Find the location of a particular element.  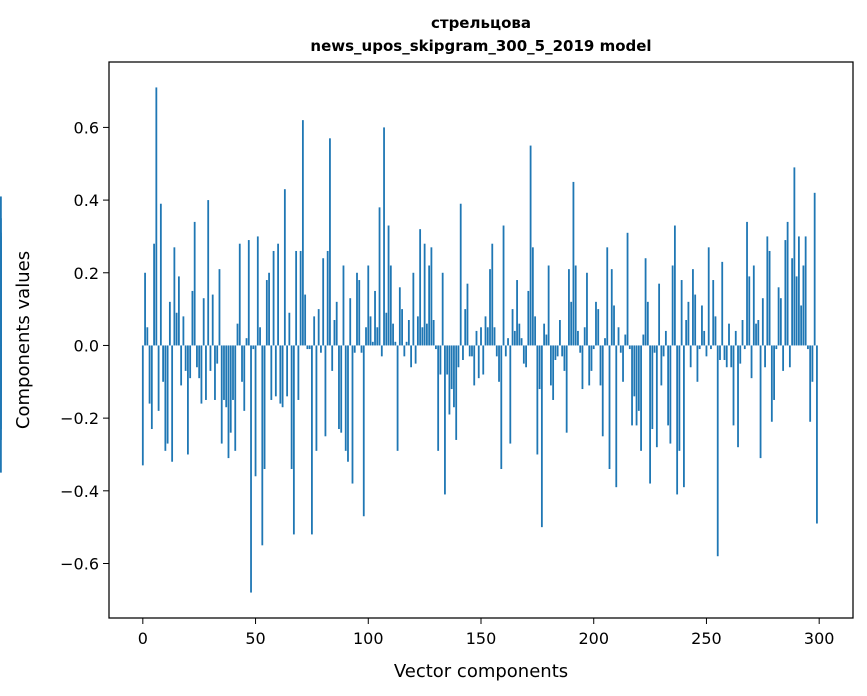

y-axis: −0.6 −0.4 −0.2 0.0 0.2 0.4 0.6 is located at coordinates (84, 345).